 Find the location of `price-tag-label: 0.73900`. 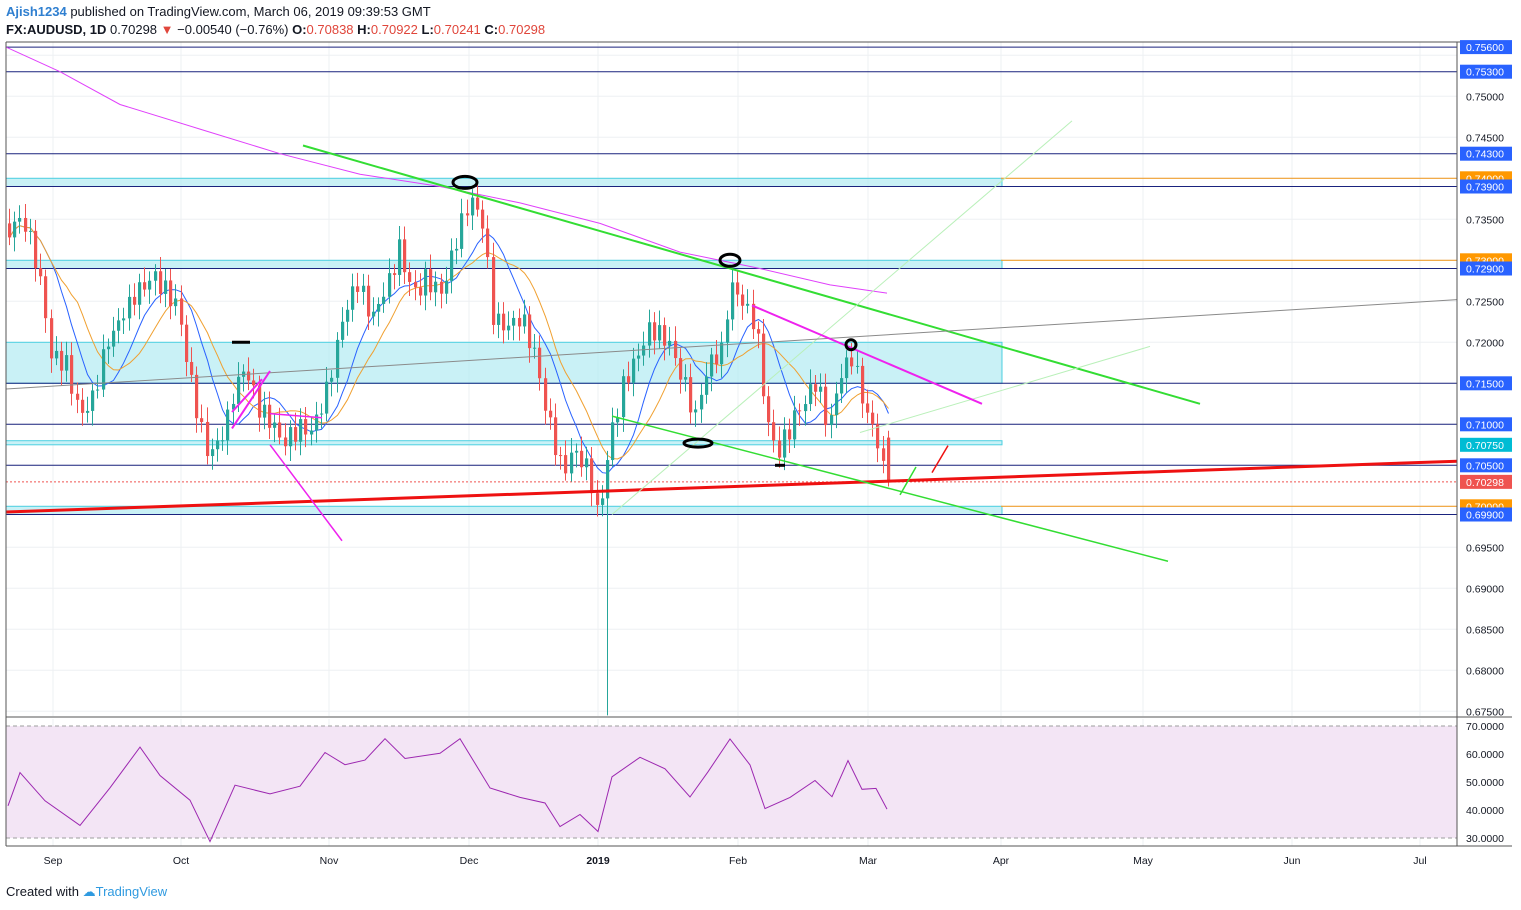

price-tag-label: 0.73900 is located at coordinates (1485, 188).